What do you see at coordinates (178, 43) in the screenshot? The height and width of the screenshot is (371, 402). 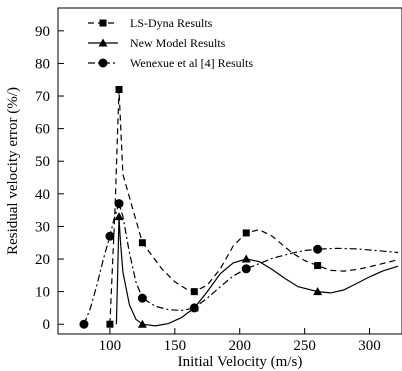 I see `legend-label-2: New Model Results` at bounding box center [178, 43].